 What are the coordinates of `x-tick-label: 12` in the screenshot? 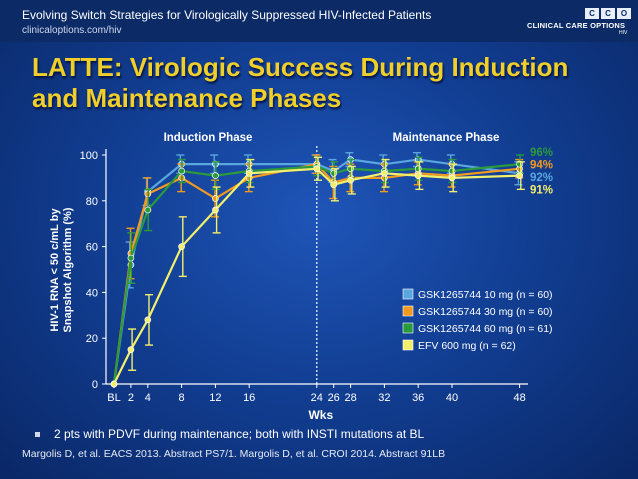 It's located at (215, 398).